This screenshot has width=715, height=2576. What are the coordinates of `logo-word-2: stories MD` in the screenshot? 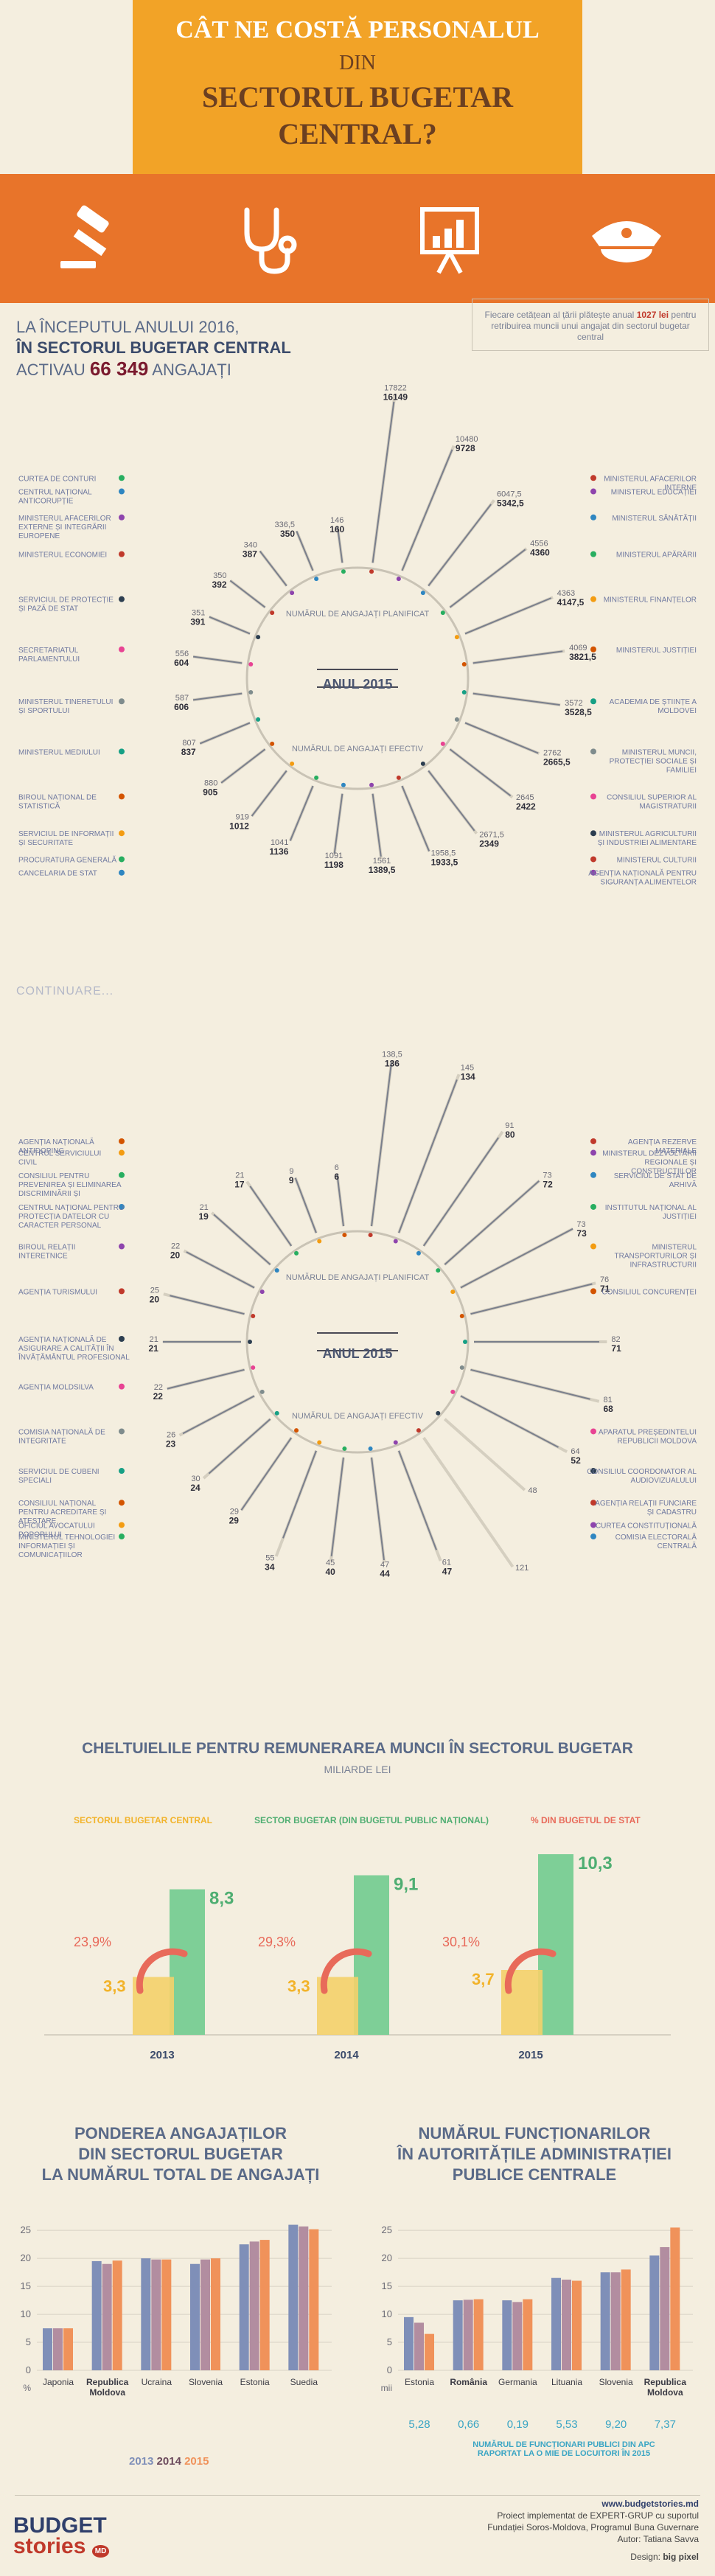 It's located at (62, 2549).